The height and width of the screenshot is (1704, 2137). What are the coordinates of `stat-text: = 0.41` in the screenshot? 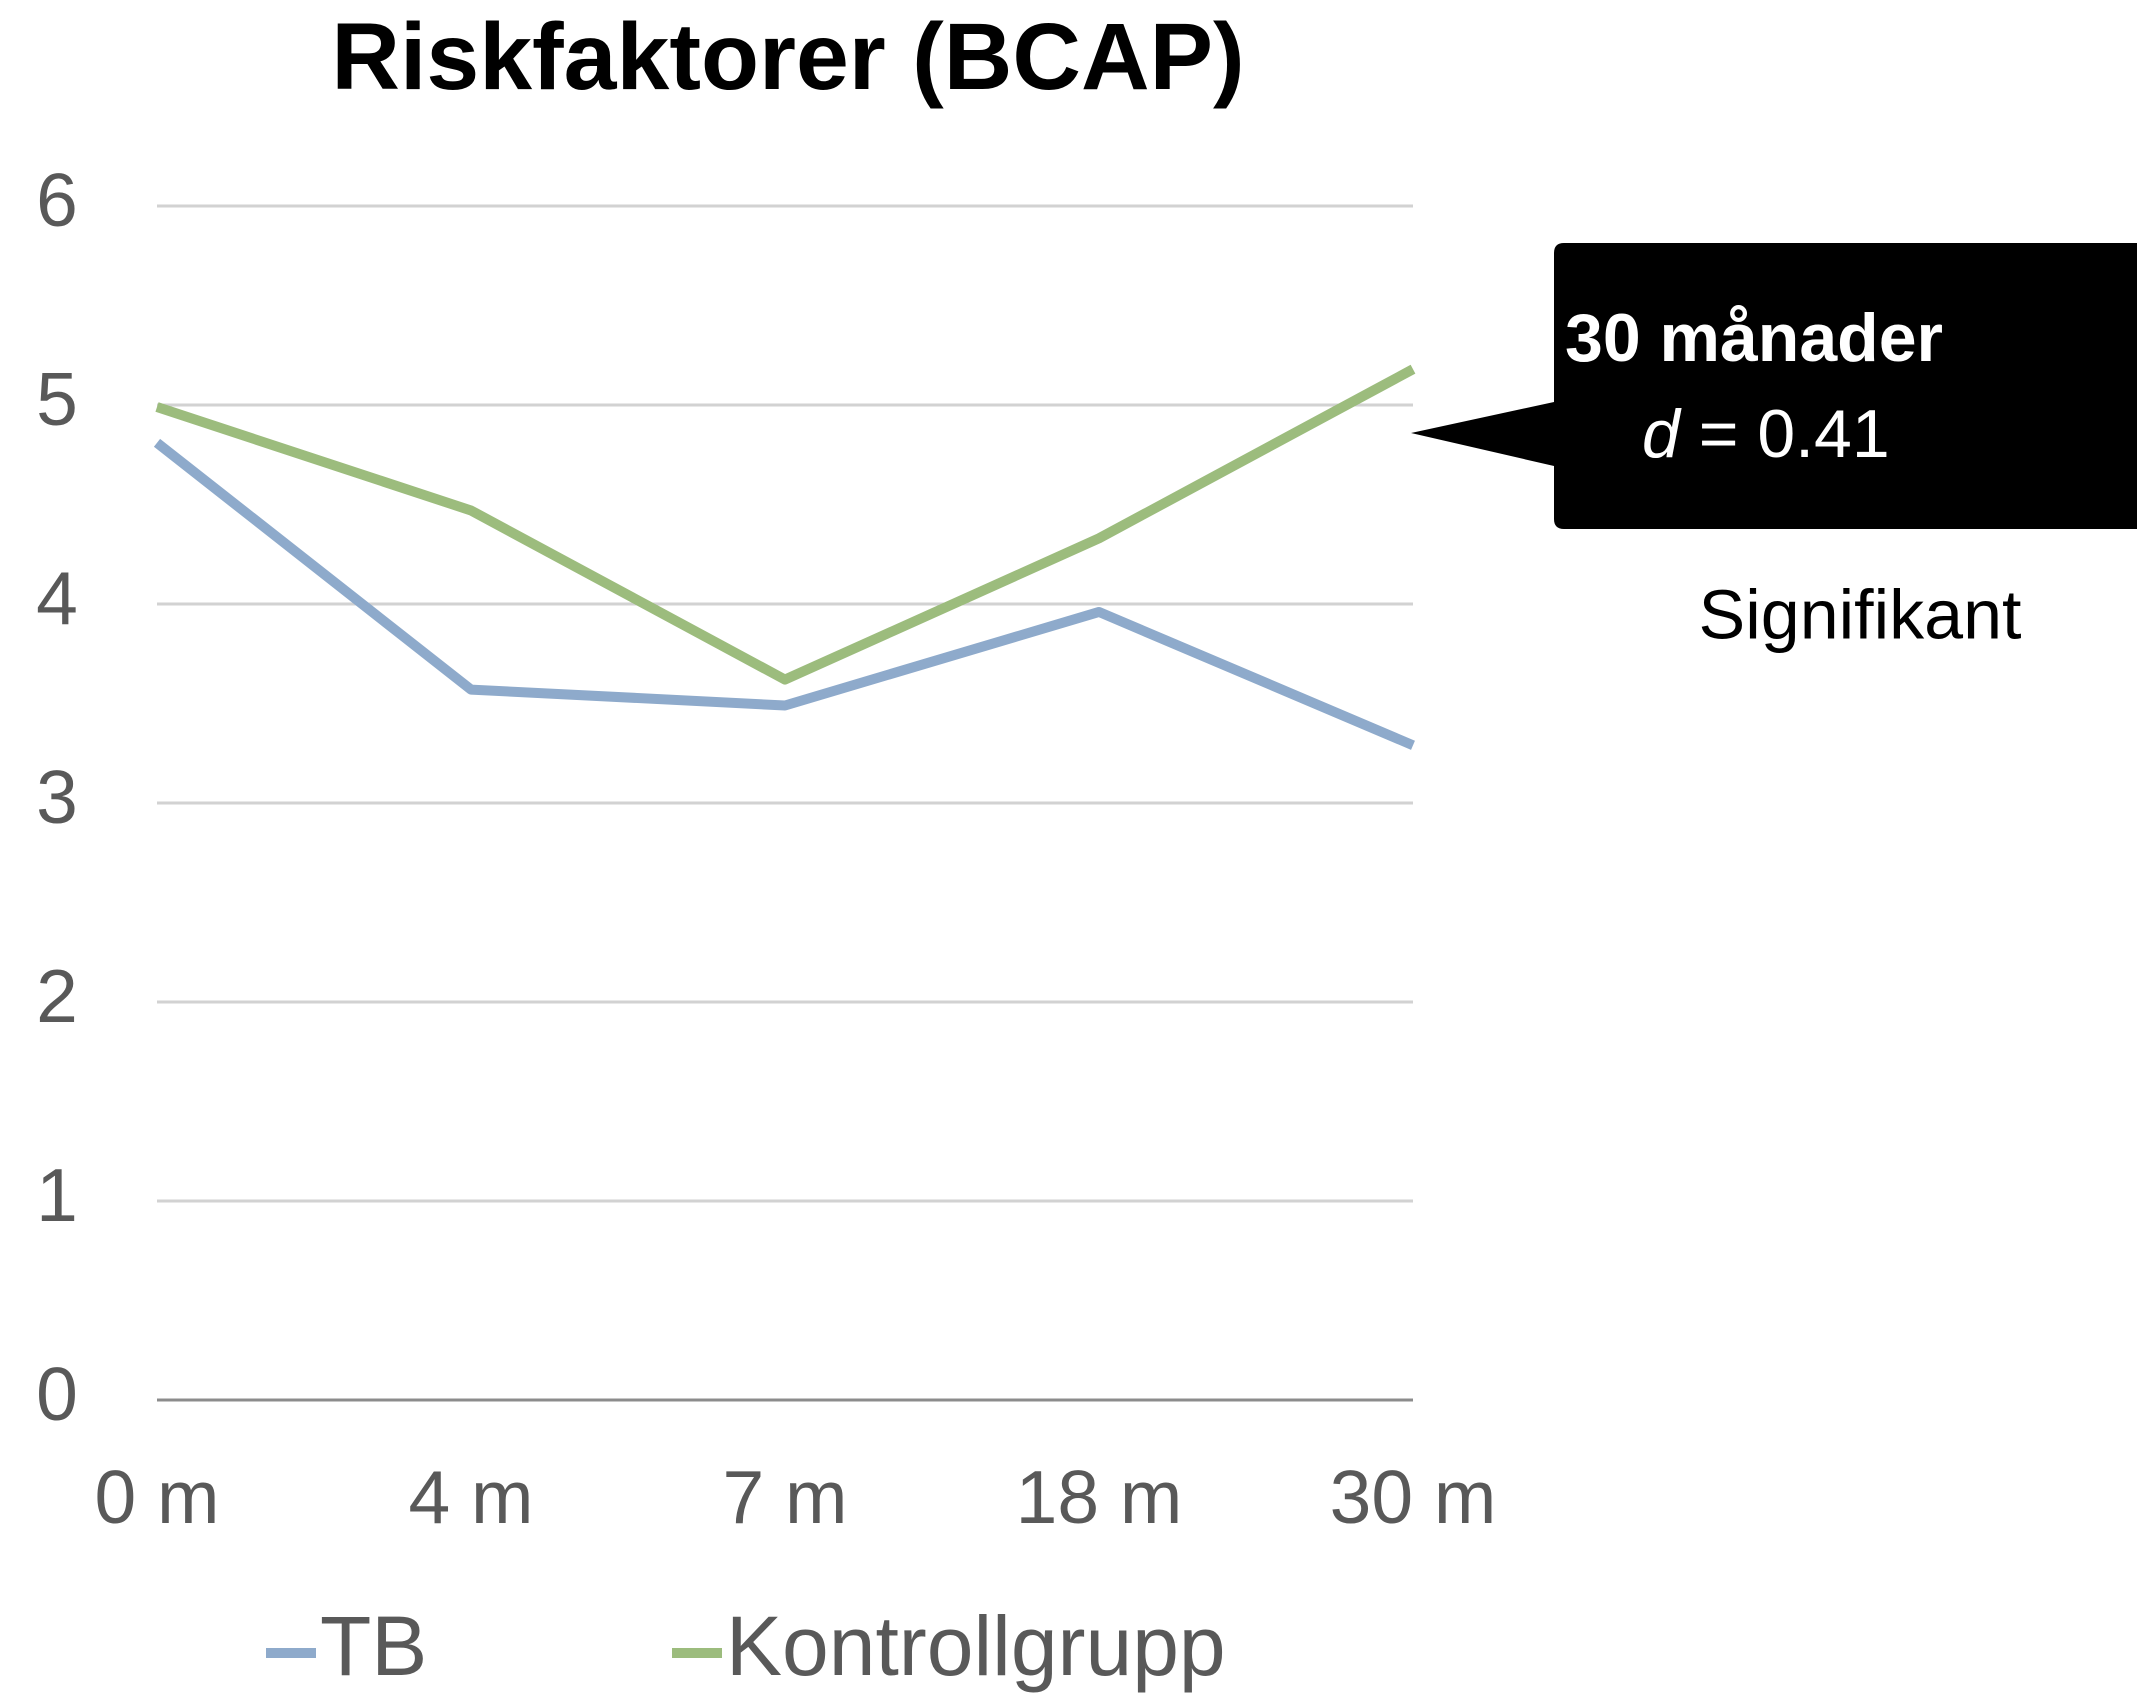 It's located at (1794, 434).